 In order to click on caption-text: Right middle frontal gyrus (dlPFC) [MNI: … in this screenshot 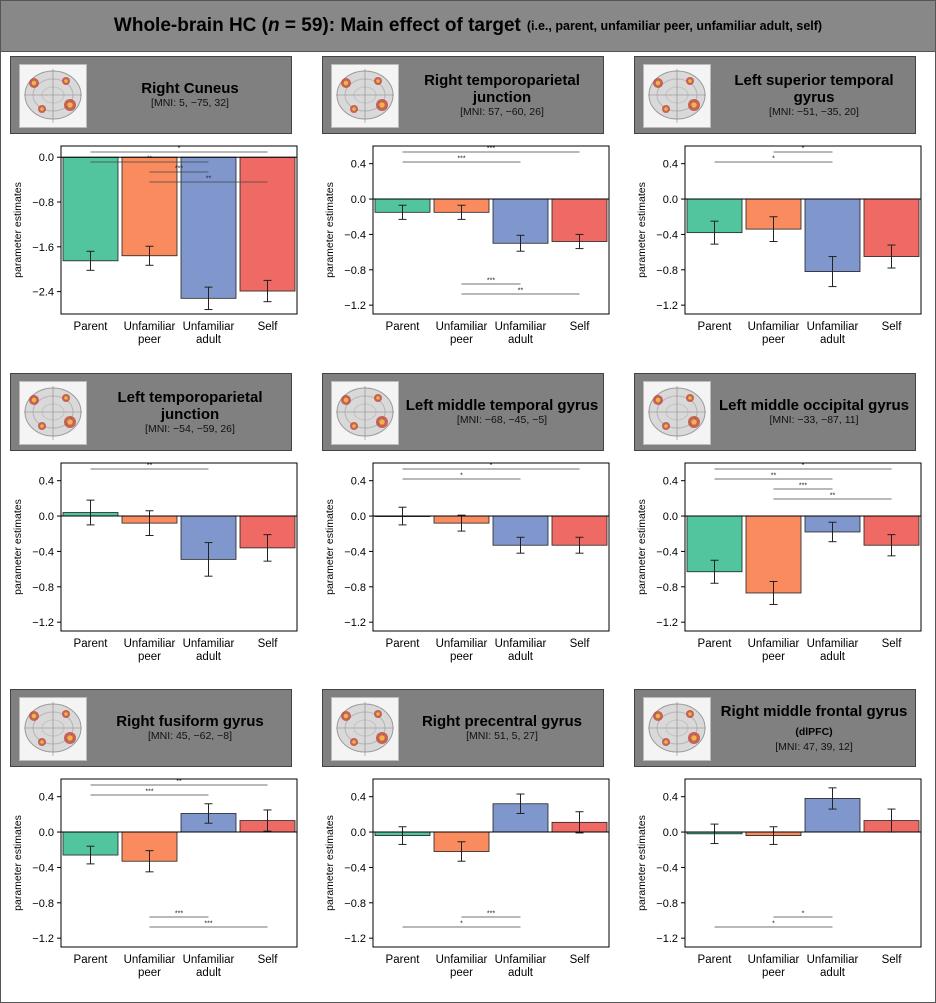, I will do `click(814, 728)`.